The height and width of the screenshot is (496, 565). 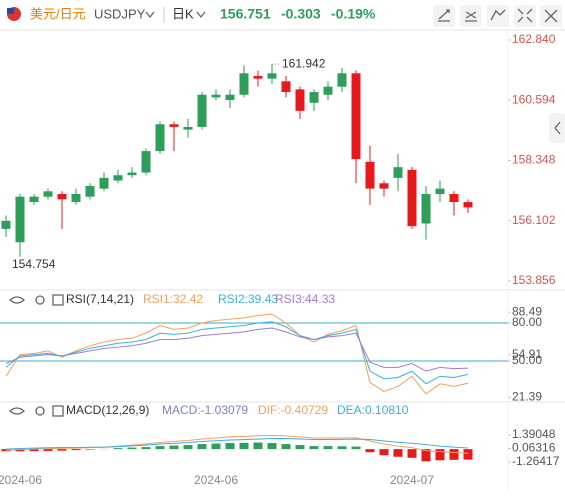 I want to click on legend-entry: MACD:-1.03079, so click(x=205, y=410).